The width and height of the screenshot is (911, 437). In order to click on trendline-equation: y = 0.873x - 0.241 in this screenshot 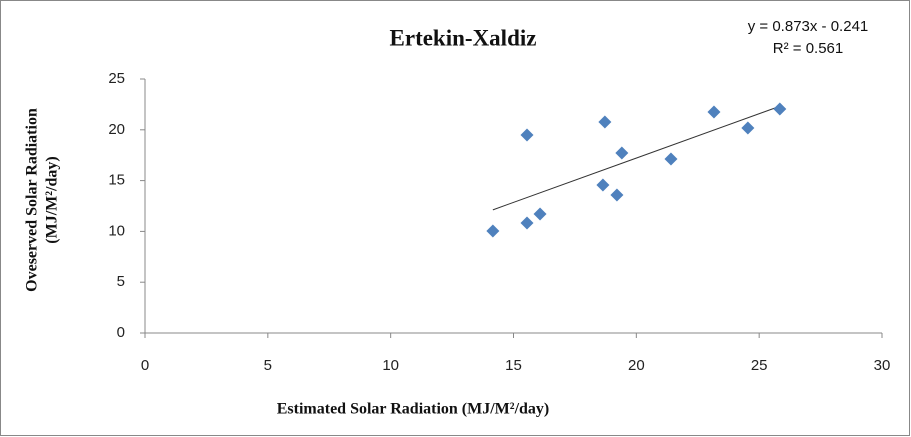, I will do `click(808, 26)`.